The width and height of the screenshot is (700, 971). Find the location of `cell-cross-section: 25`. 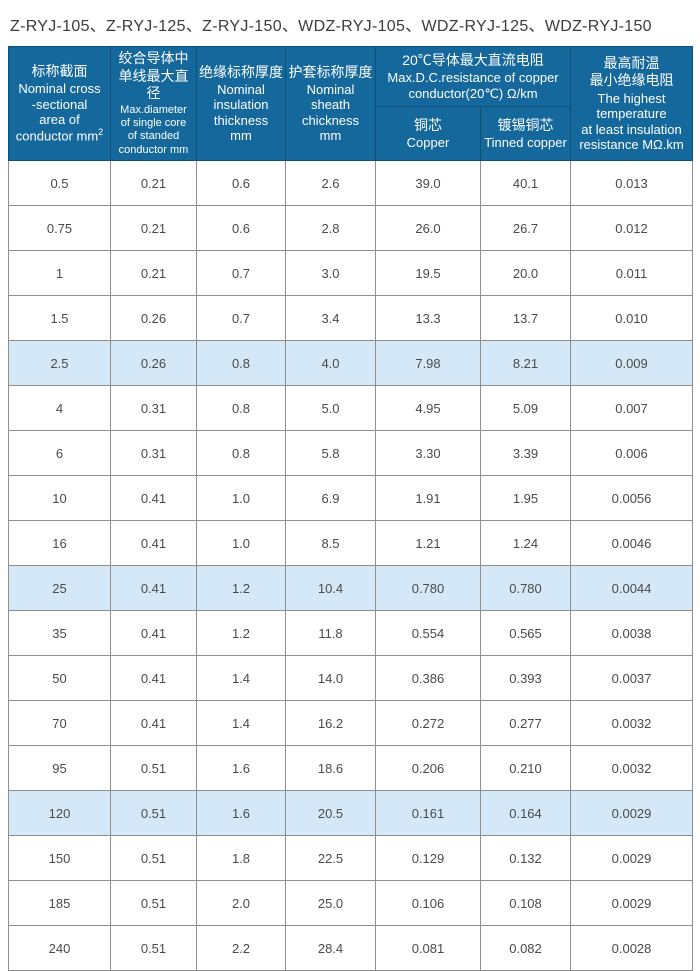

cell-cross-section: 25 is located at coordinates (59, 588).